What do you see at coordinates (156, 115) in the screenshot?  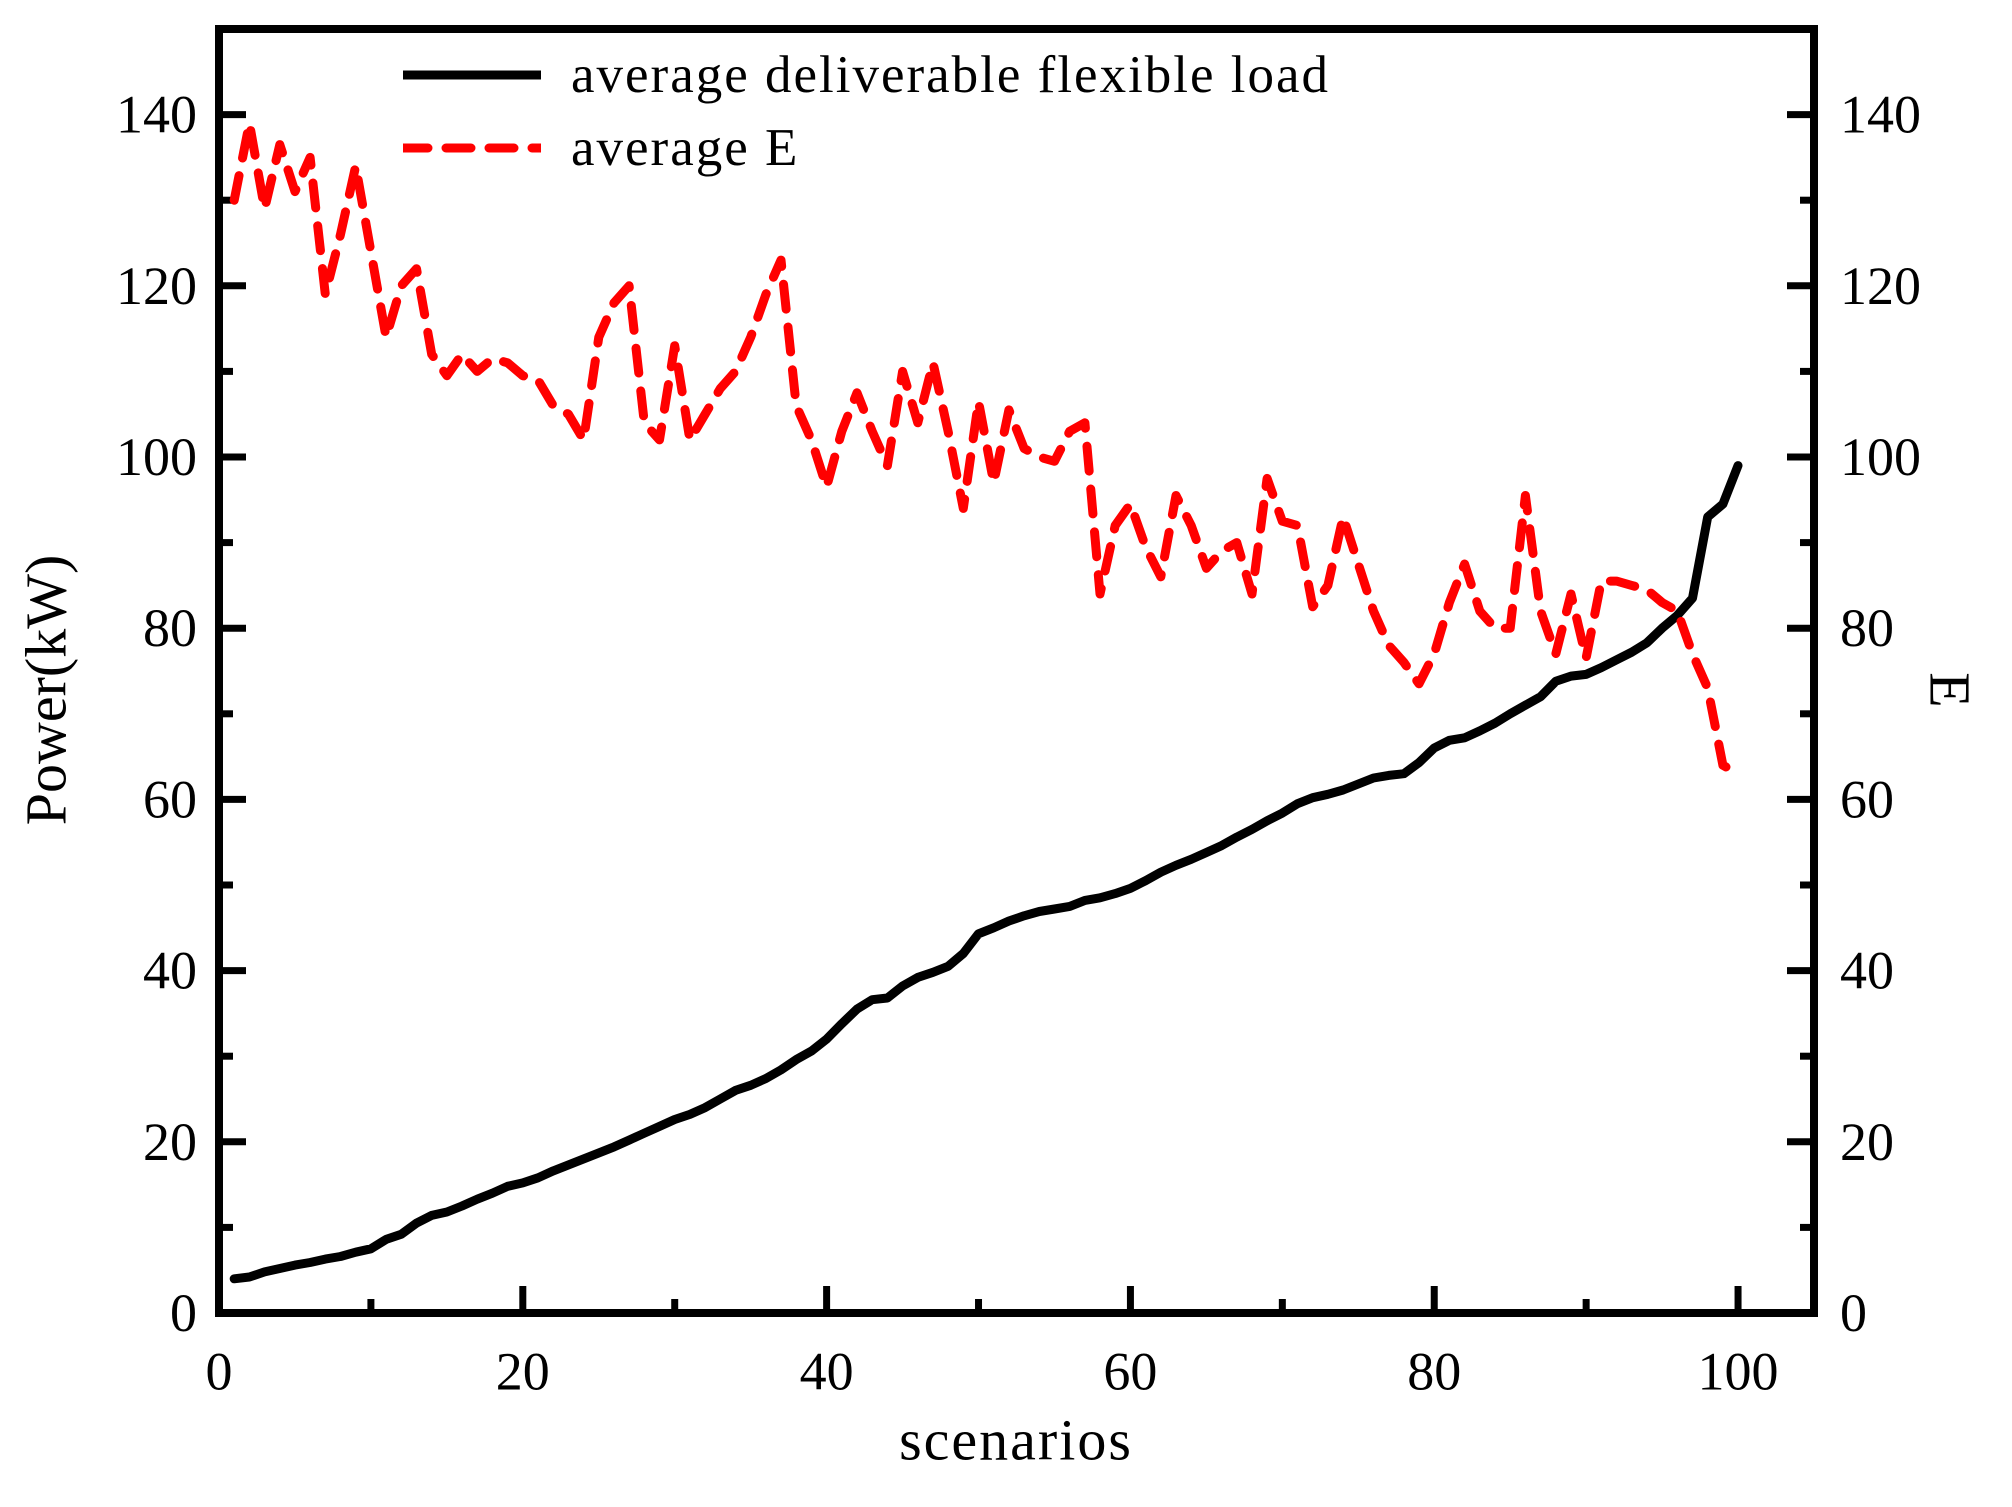 I see `y-left-tick-label: 140` at bounding box center [156, 115].